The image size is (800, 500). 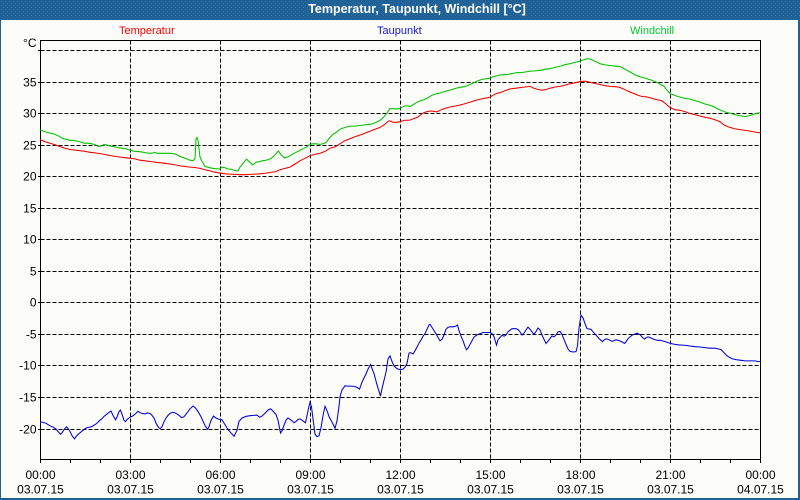 I want to click on svg-text: 06:00, so click(x=220, y=475).